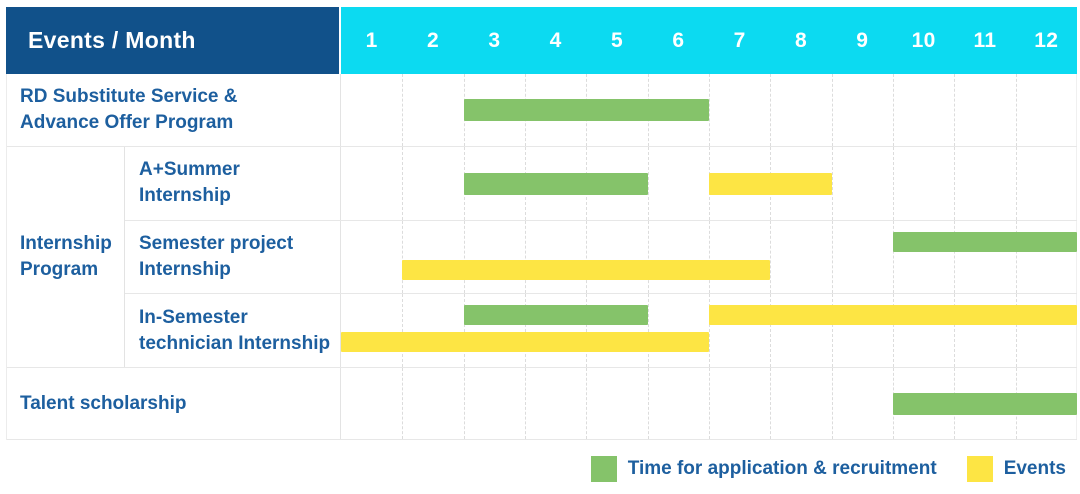 Image resolution: width=1080 pixels, height=494 pixels. Describe the element at coordinates (233, 257) in the screenshot. I see `subrow-label: Semester project Internship` at that location.